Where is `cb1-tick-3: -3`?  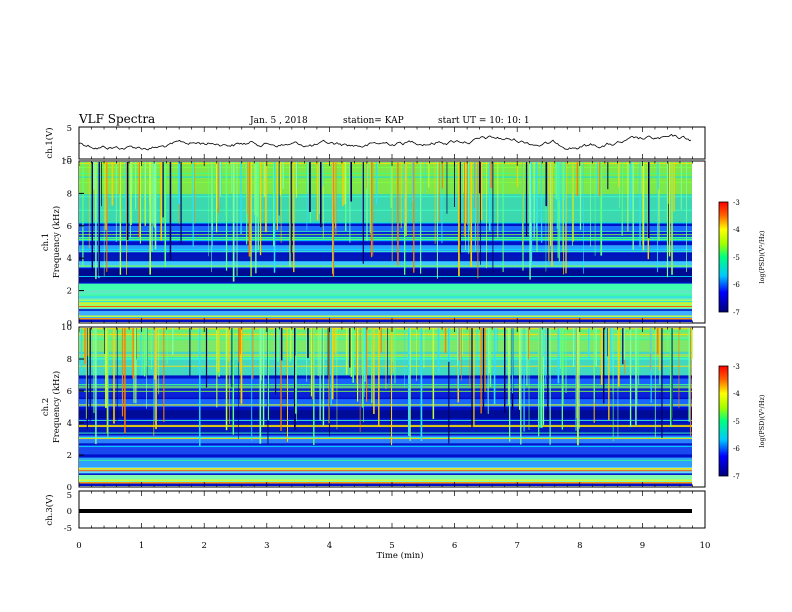 cb1-tick-3: -3 is located at coordinates (736, 203).